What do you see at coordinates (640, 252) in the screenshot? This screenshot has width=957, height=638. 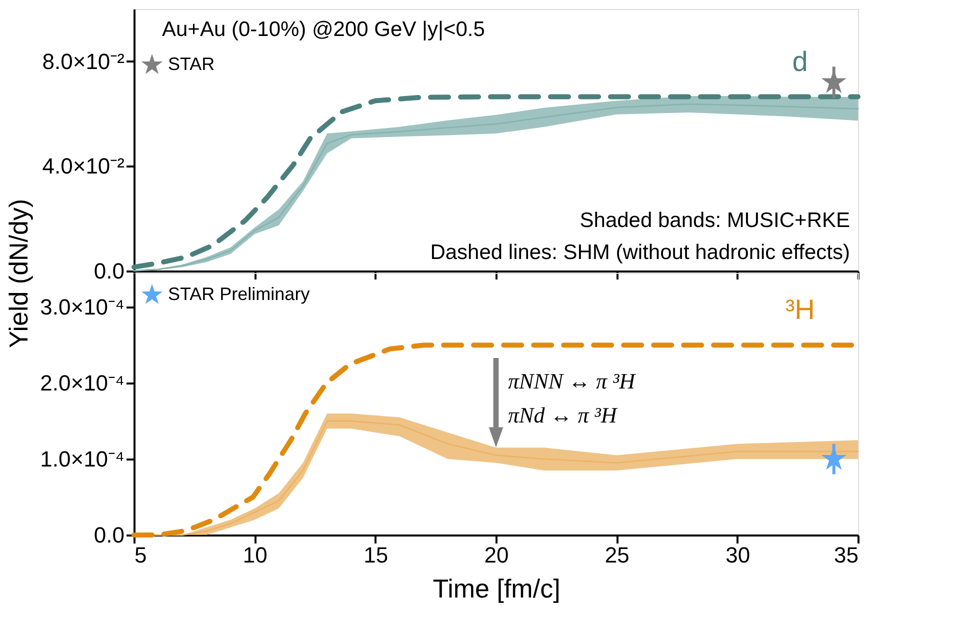 I see `annotation: Dashed lines: SHM (without hadronic effects)` at bounding box center [640, 252].